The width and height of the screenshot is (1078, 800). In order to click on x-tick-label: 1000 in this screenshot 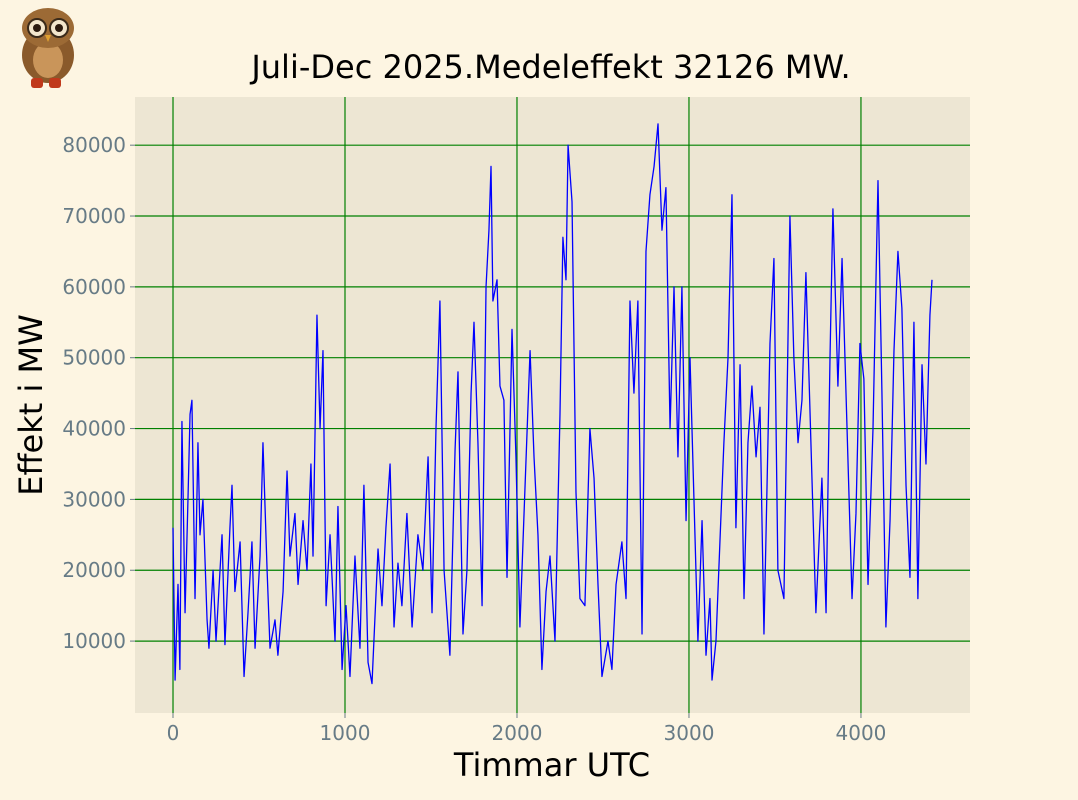, I will do `click(345, 733)`.